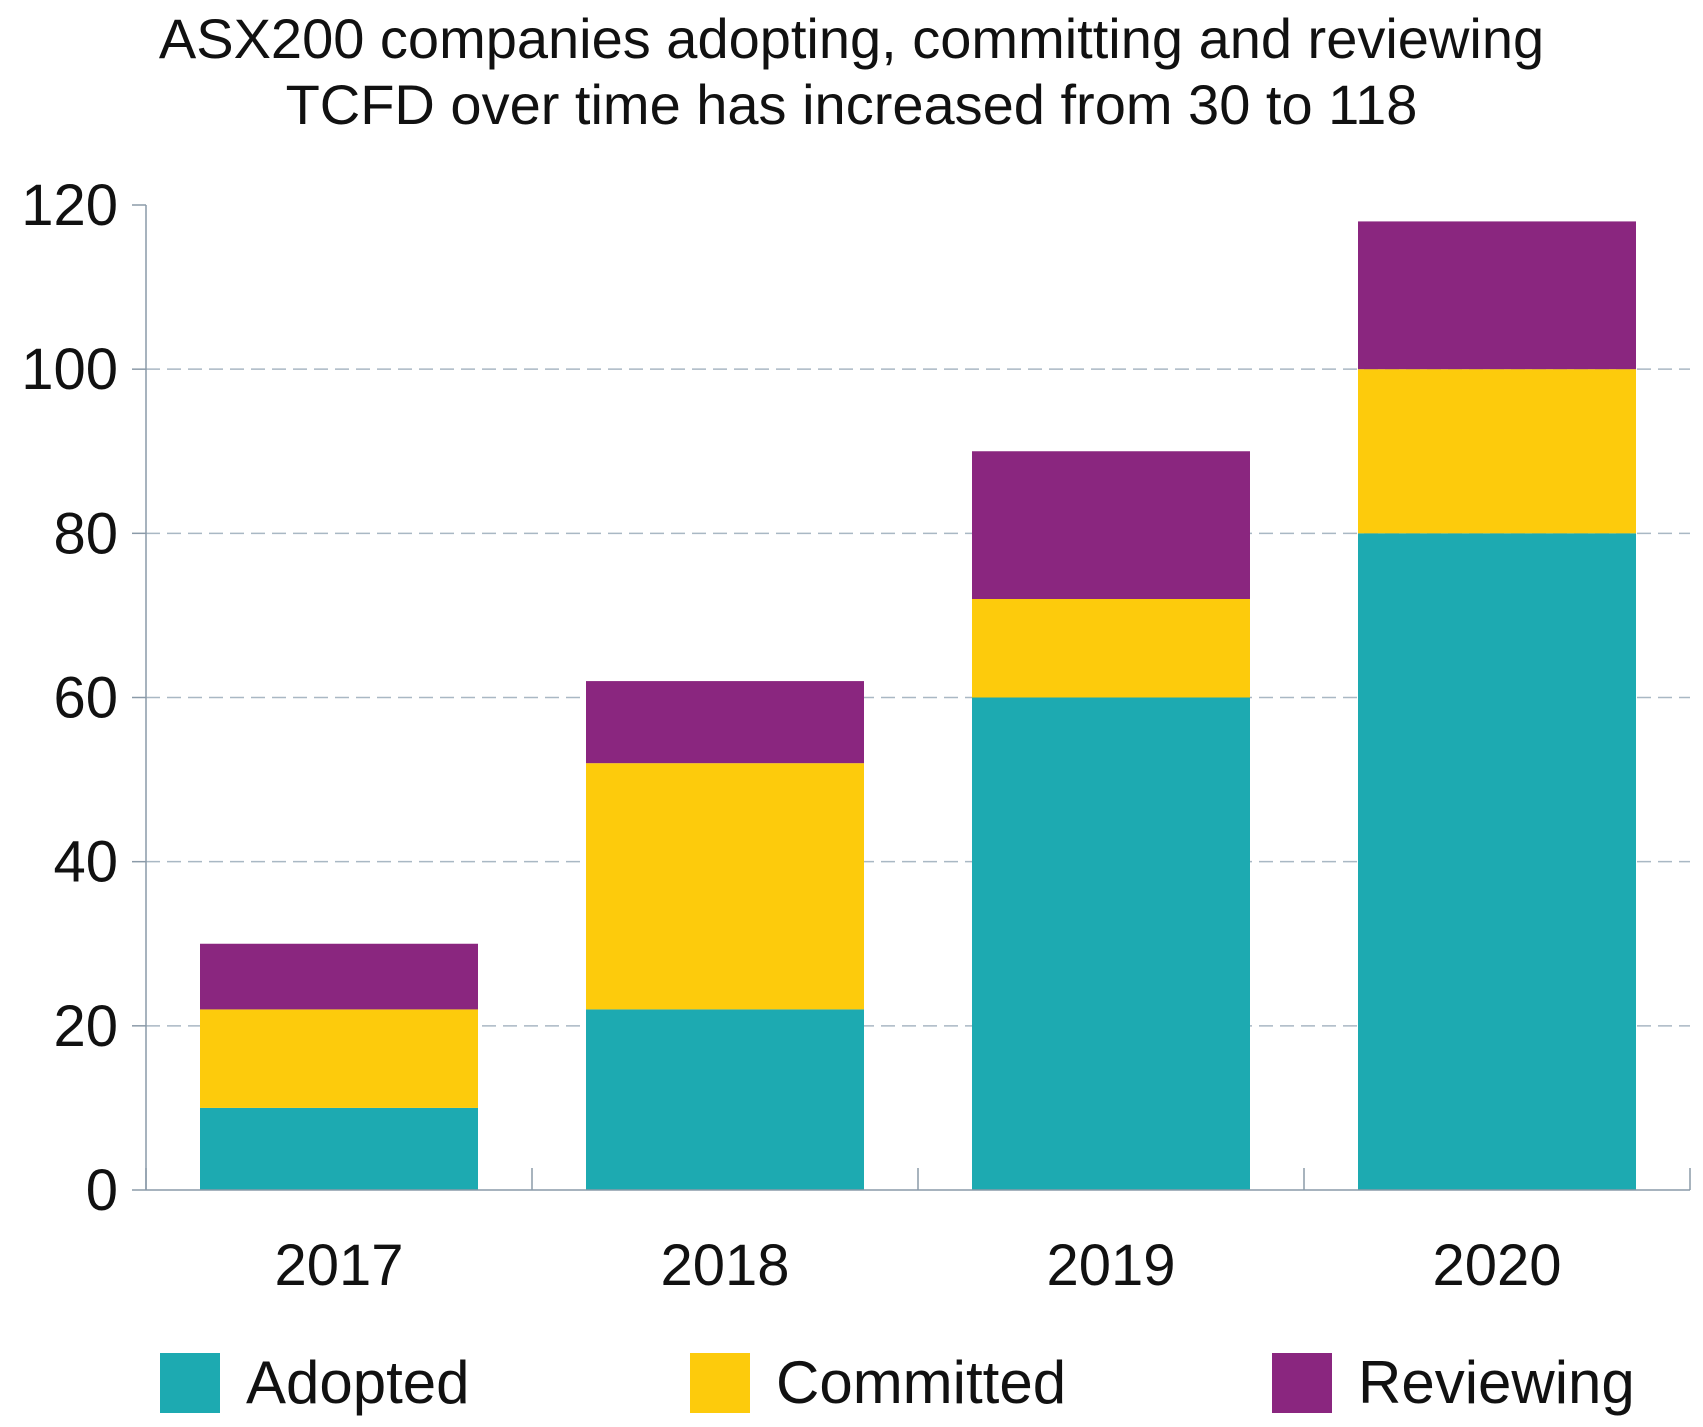 The image size is (1703, 1427). Describe the element at coordinates (1111, 648) in the screenshot. I see `bar-2019-committed` at that location.